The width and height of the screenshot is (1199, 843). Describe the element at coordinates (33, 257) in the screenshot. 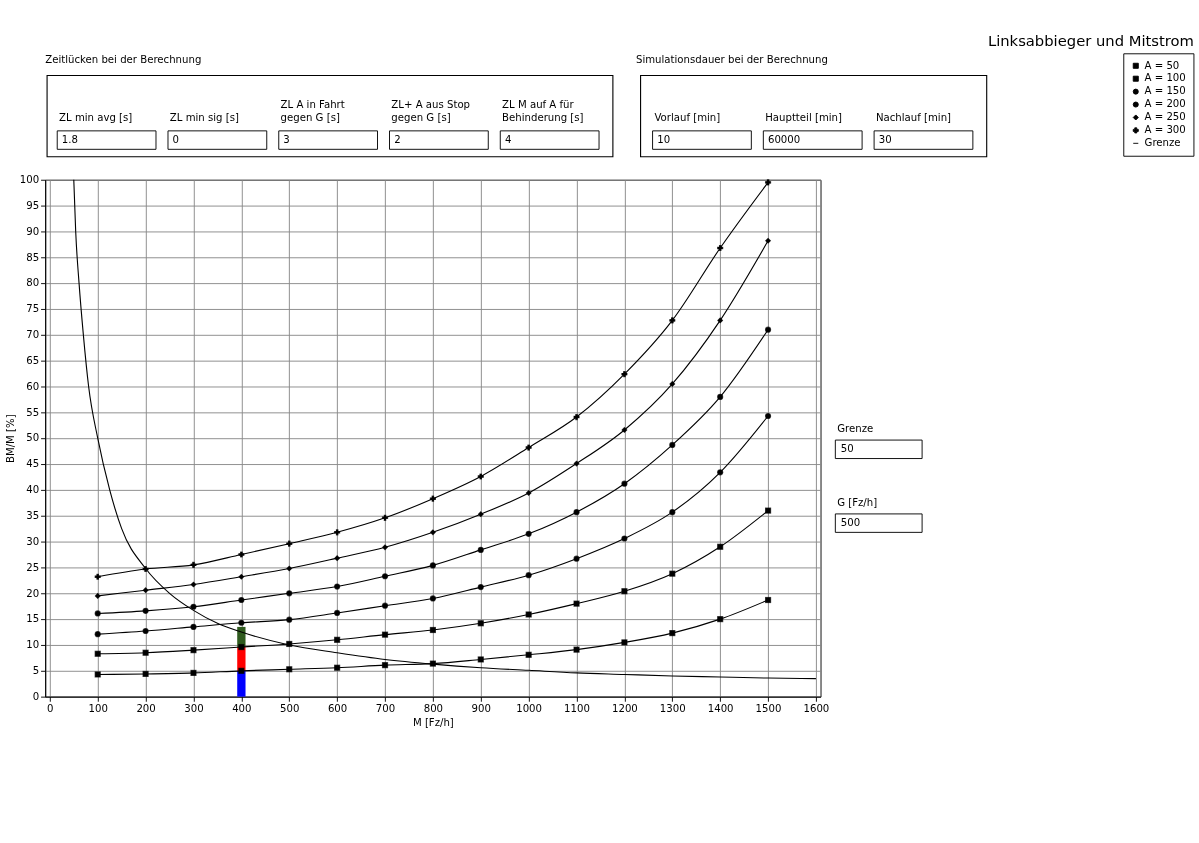

I see `y-tick-label: 85` at that location.